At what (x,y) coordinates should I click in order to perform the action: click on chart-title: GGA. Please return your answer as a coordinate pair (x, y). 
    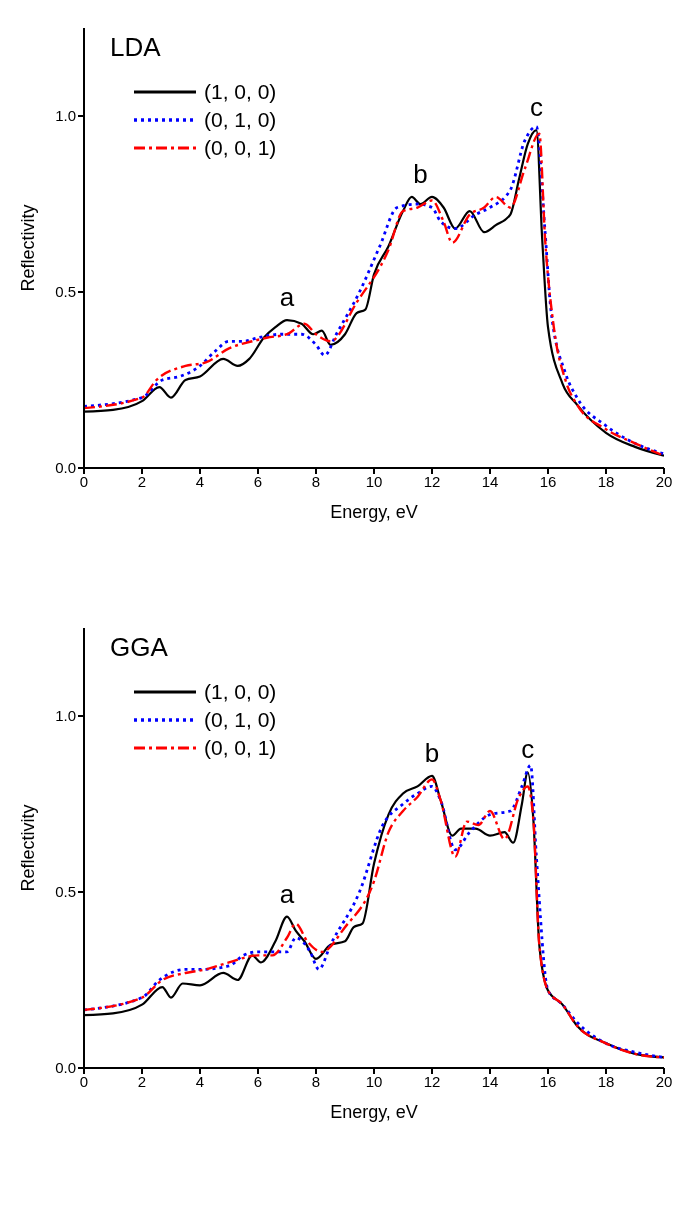
    Looking at the image, I should click on (139, 647).